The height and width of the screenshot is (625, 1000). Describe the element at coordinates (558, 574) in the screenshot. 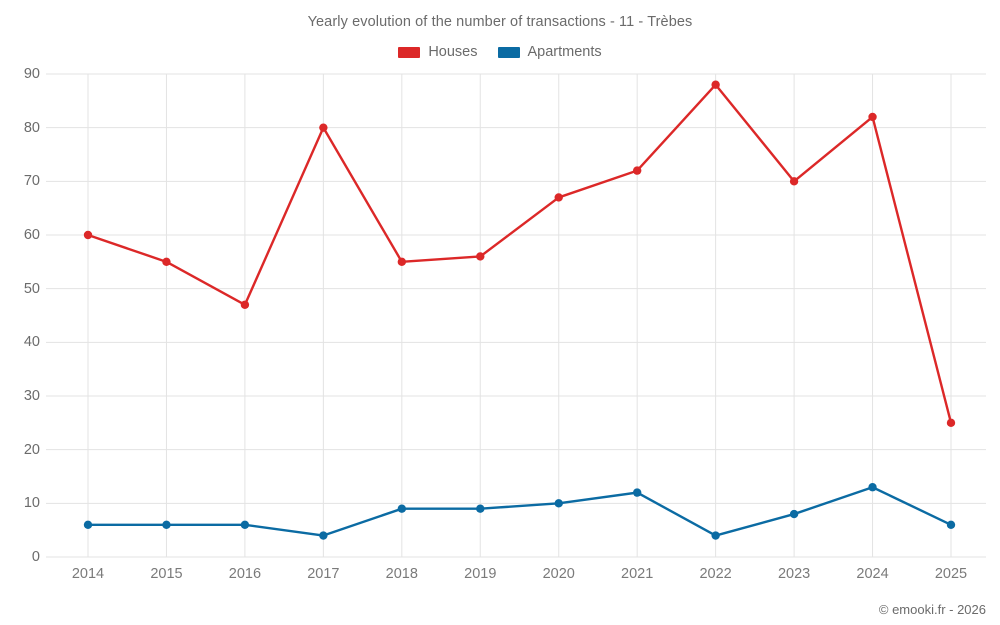

I see `x-tick-label: 2020` at that location.